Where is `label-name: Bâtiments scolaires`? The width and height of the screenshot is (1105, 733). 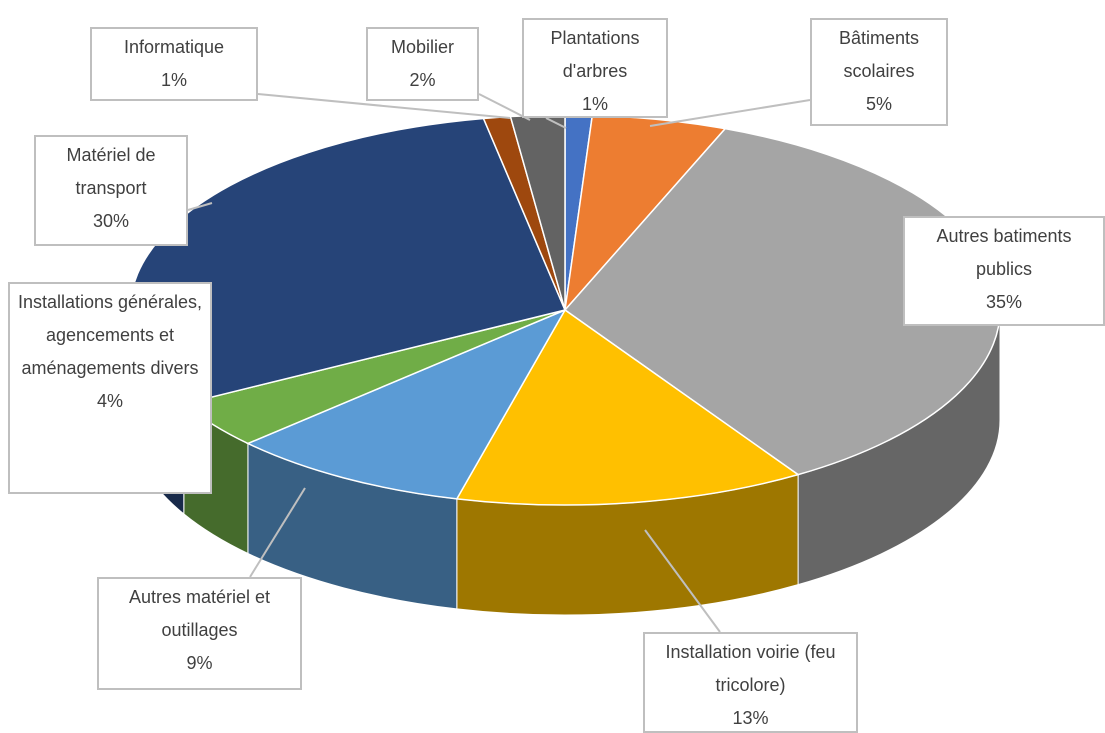 label-name: Bâtiments scolaires is located at coordinates (879, 54).